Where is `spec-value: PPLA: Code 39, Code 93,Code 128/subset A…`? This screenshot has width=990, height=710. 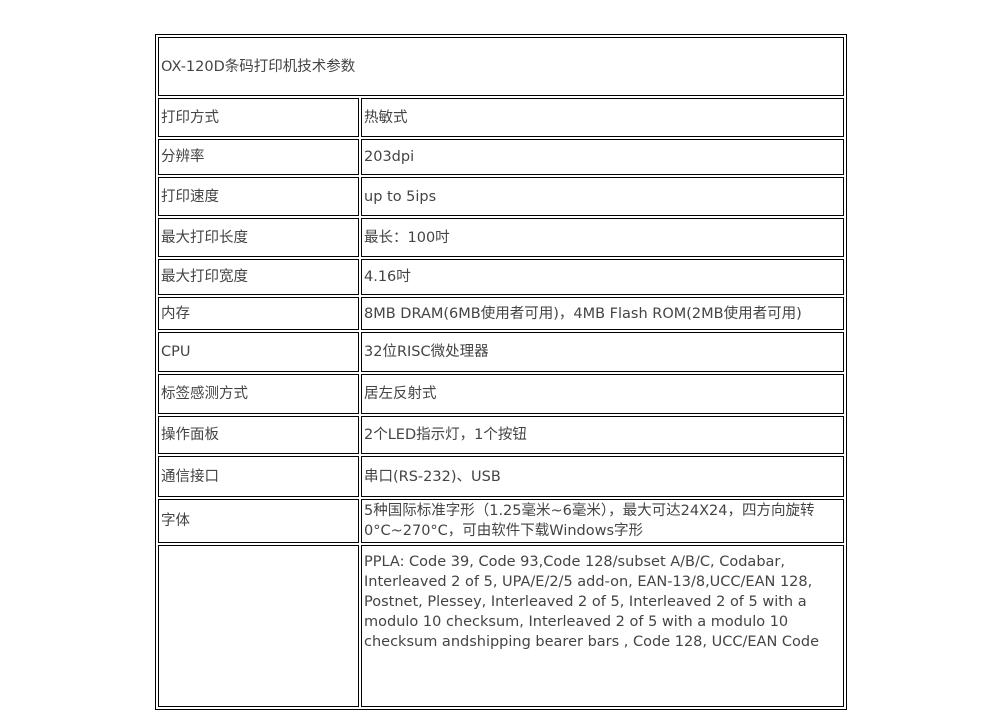
spec-value: PPLA: Code 39, Code 93,Code 128/subset A… is located at coordinates (602, 626).